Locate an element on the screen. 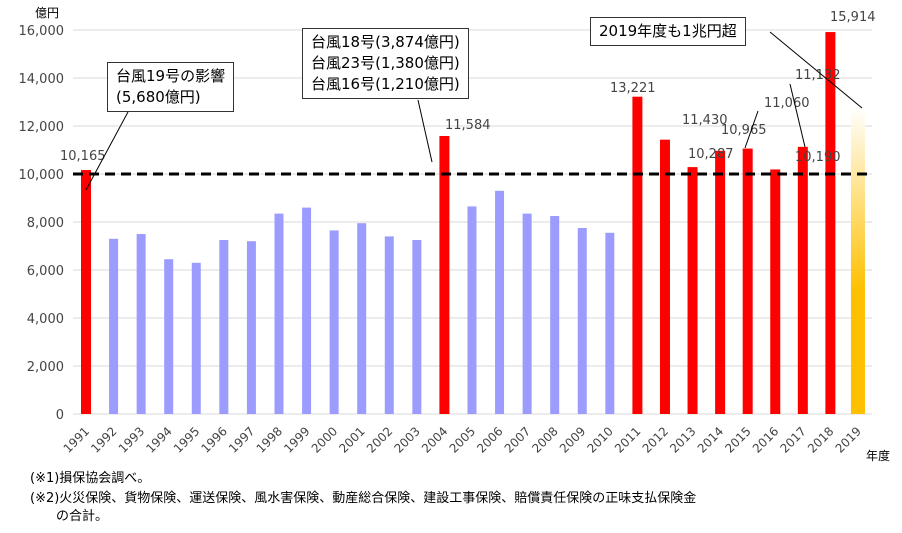  y-tick-label: 14,000 is located at coordinates (42, 79).